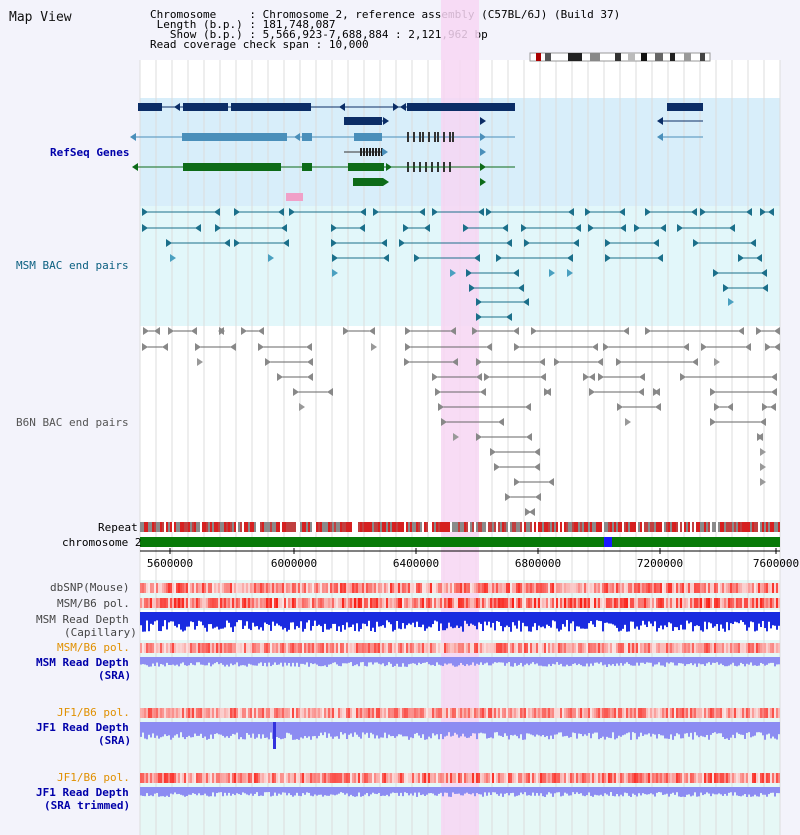 The width and height of the screenshot is (800, 835). What do you see at coordinates (538, 563) in the screenshot?
I see `axis-tick-label: 6800000` at bounding box center [538, 563].